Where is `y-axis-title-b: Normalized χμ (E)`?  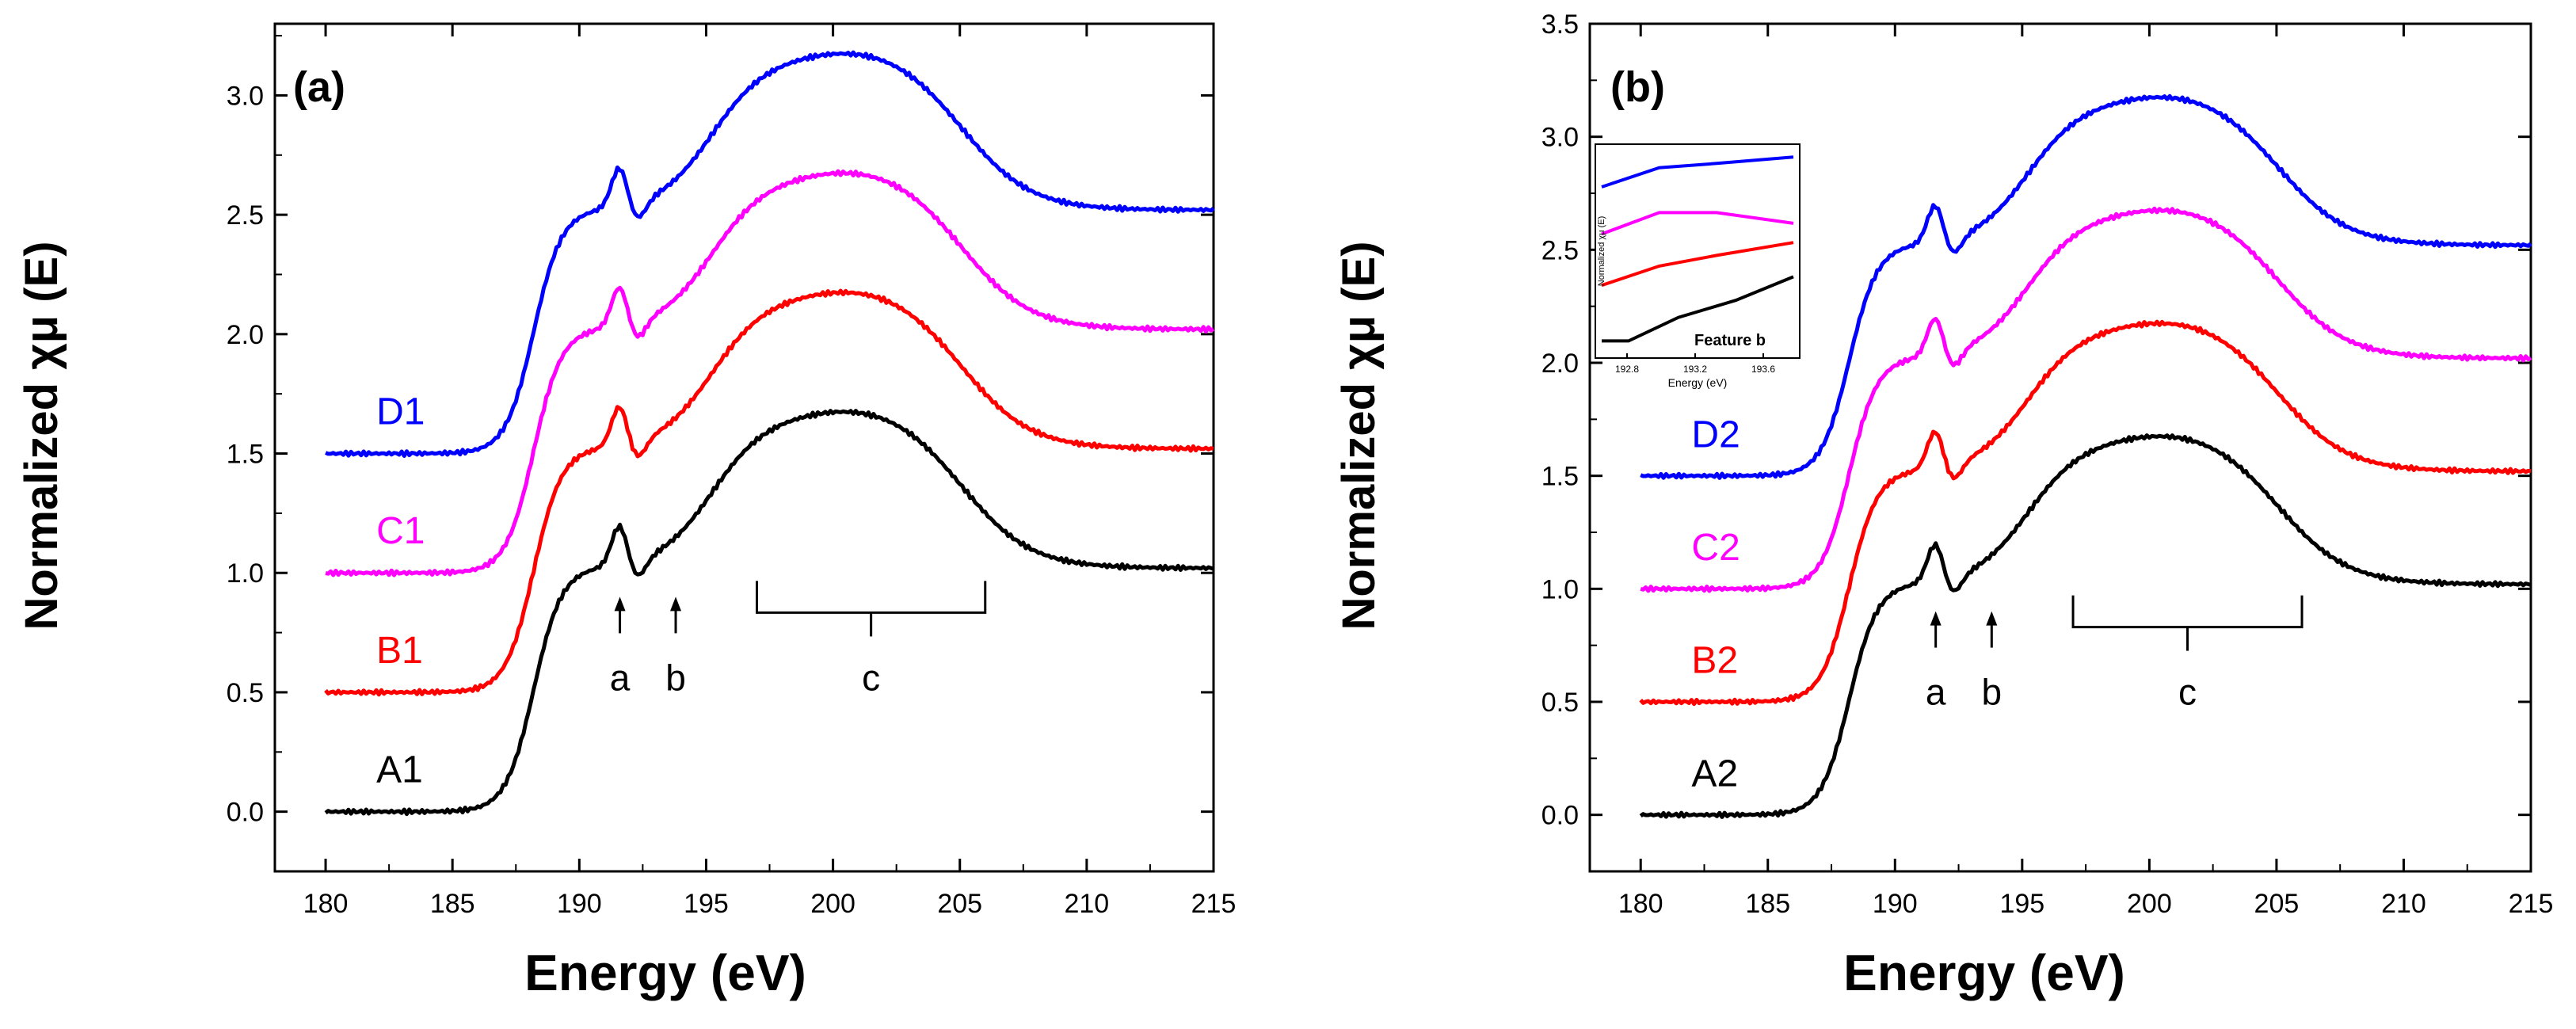 y-axis-title-b: Normalized χμ (E) is located at coordinates (1359, 436).